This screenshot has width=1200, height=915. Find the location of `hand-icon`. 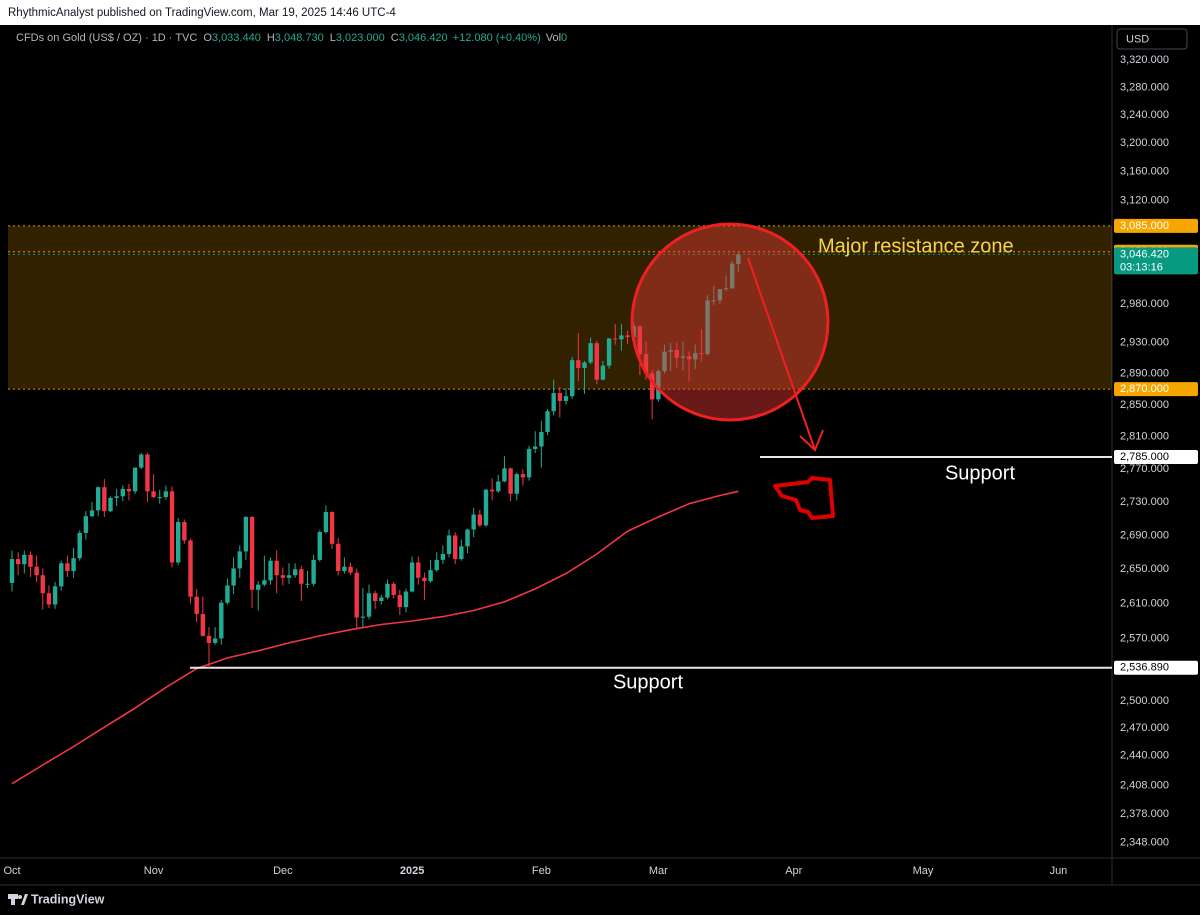

hand-icon is located at coordinates (804, 498).